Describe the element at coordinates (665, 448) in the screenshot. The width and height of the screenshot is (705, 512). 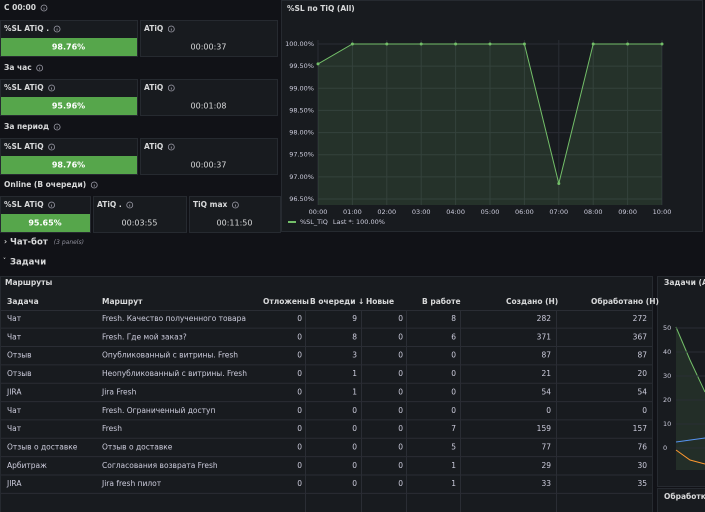
I see `y-tick-label: 0` at that location.